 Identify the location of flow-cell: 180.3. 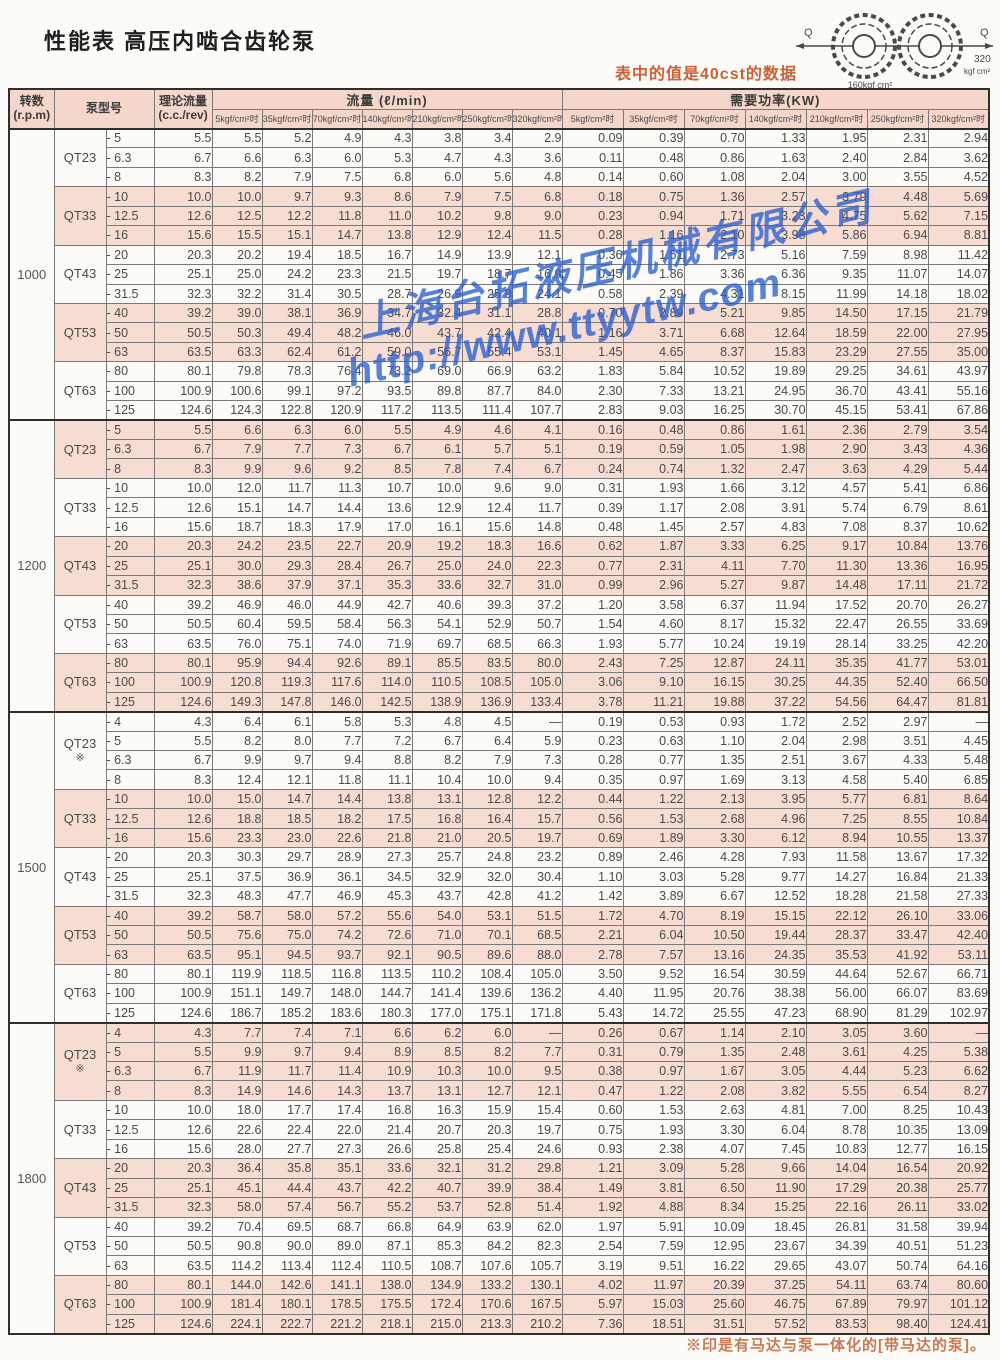
(387, 1013).